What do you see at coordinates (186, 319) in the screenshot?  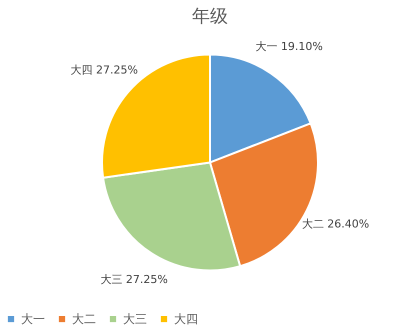 I see `legend-label: 大四` at bounding box center [186, 319].